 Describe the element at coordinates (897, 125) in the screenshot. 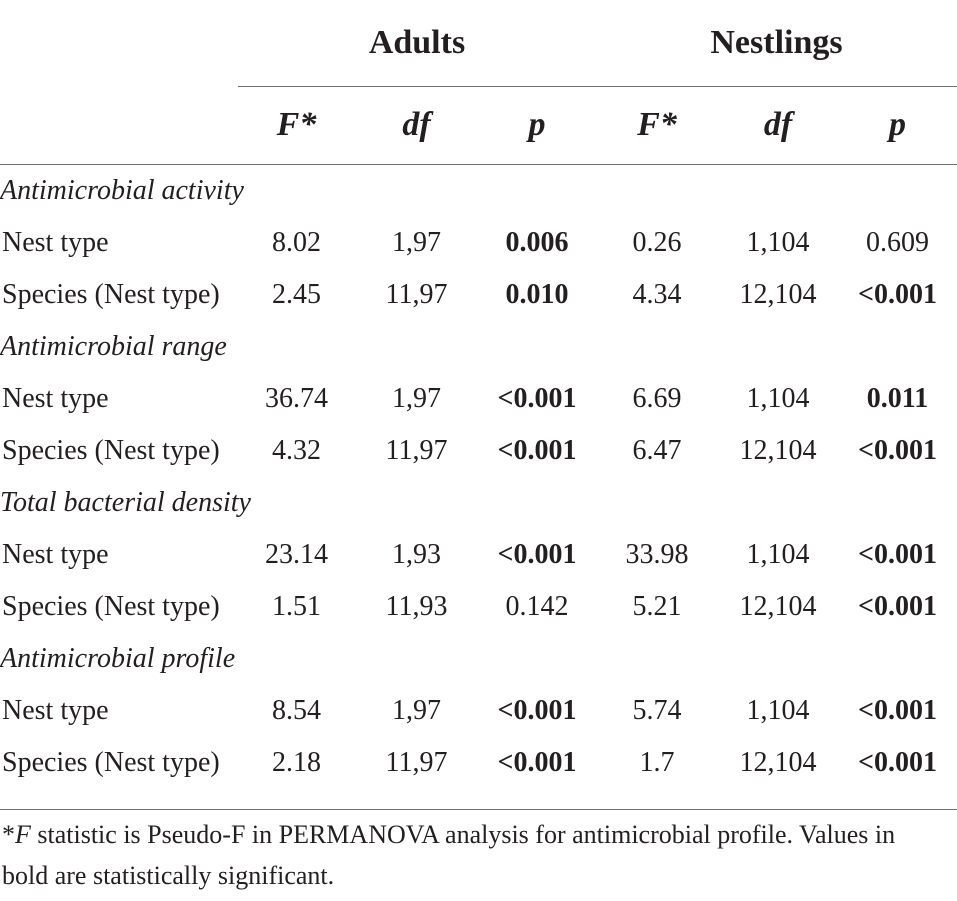

I see `nestlings-p-header: p` at that location.